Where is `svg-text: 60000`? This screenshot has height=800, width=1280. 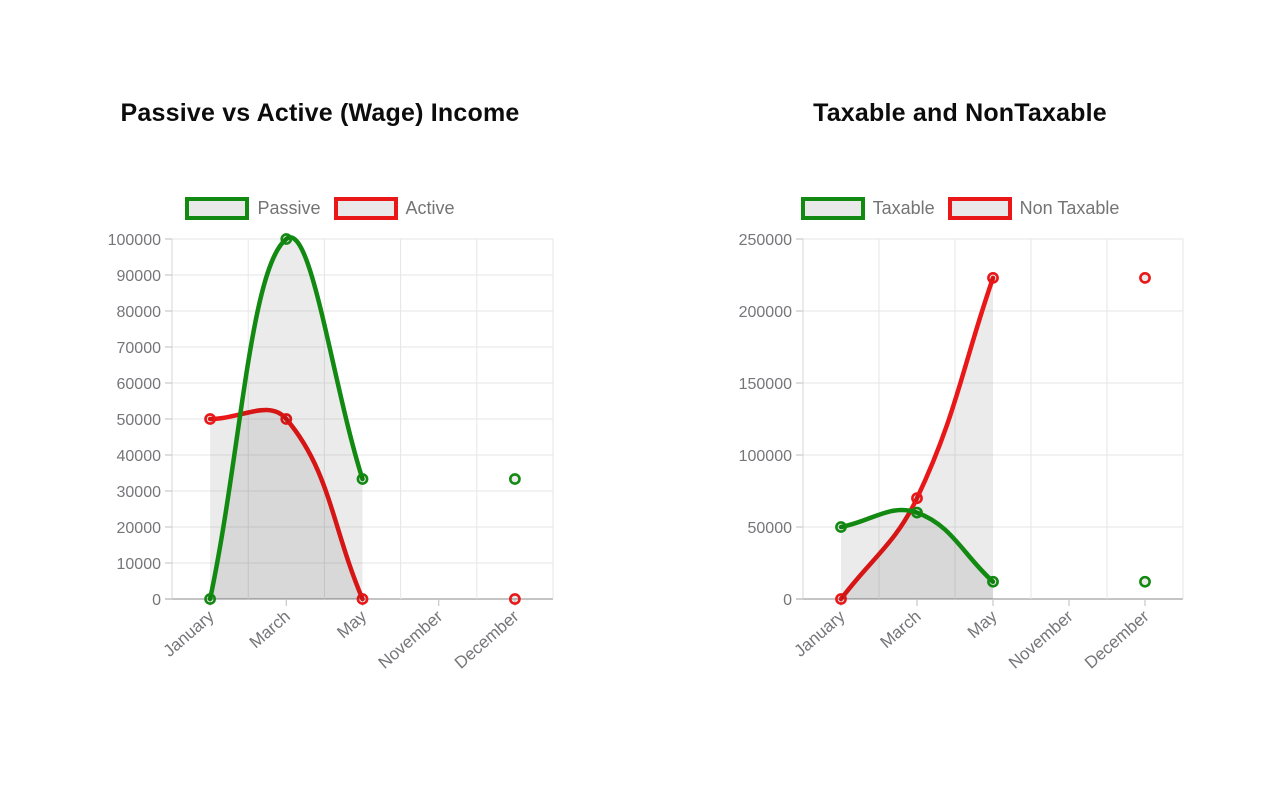 svg-text: 60000 is located at coordinates (139, 384).